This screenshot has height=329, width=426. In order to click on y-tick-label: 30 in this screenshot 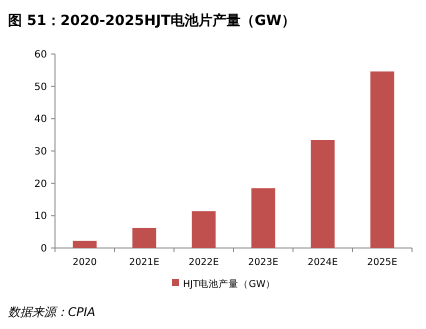, I will do `click(40, 152)`.